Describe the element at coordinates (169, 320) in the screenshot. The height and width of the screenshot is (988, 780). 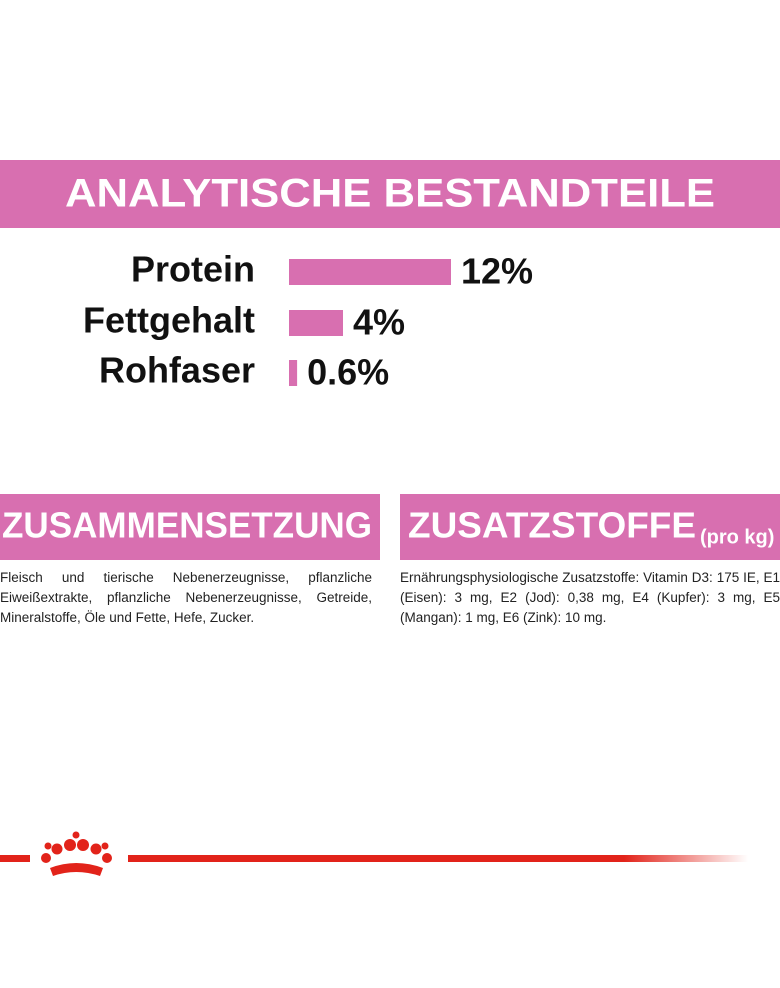
I see `category-label: Fettgehalt` at that location.